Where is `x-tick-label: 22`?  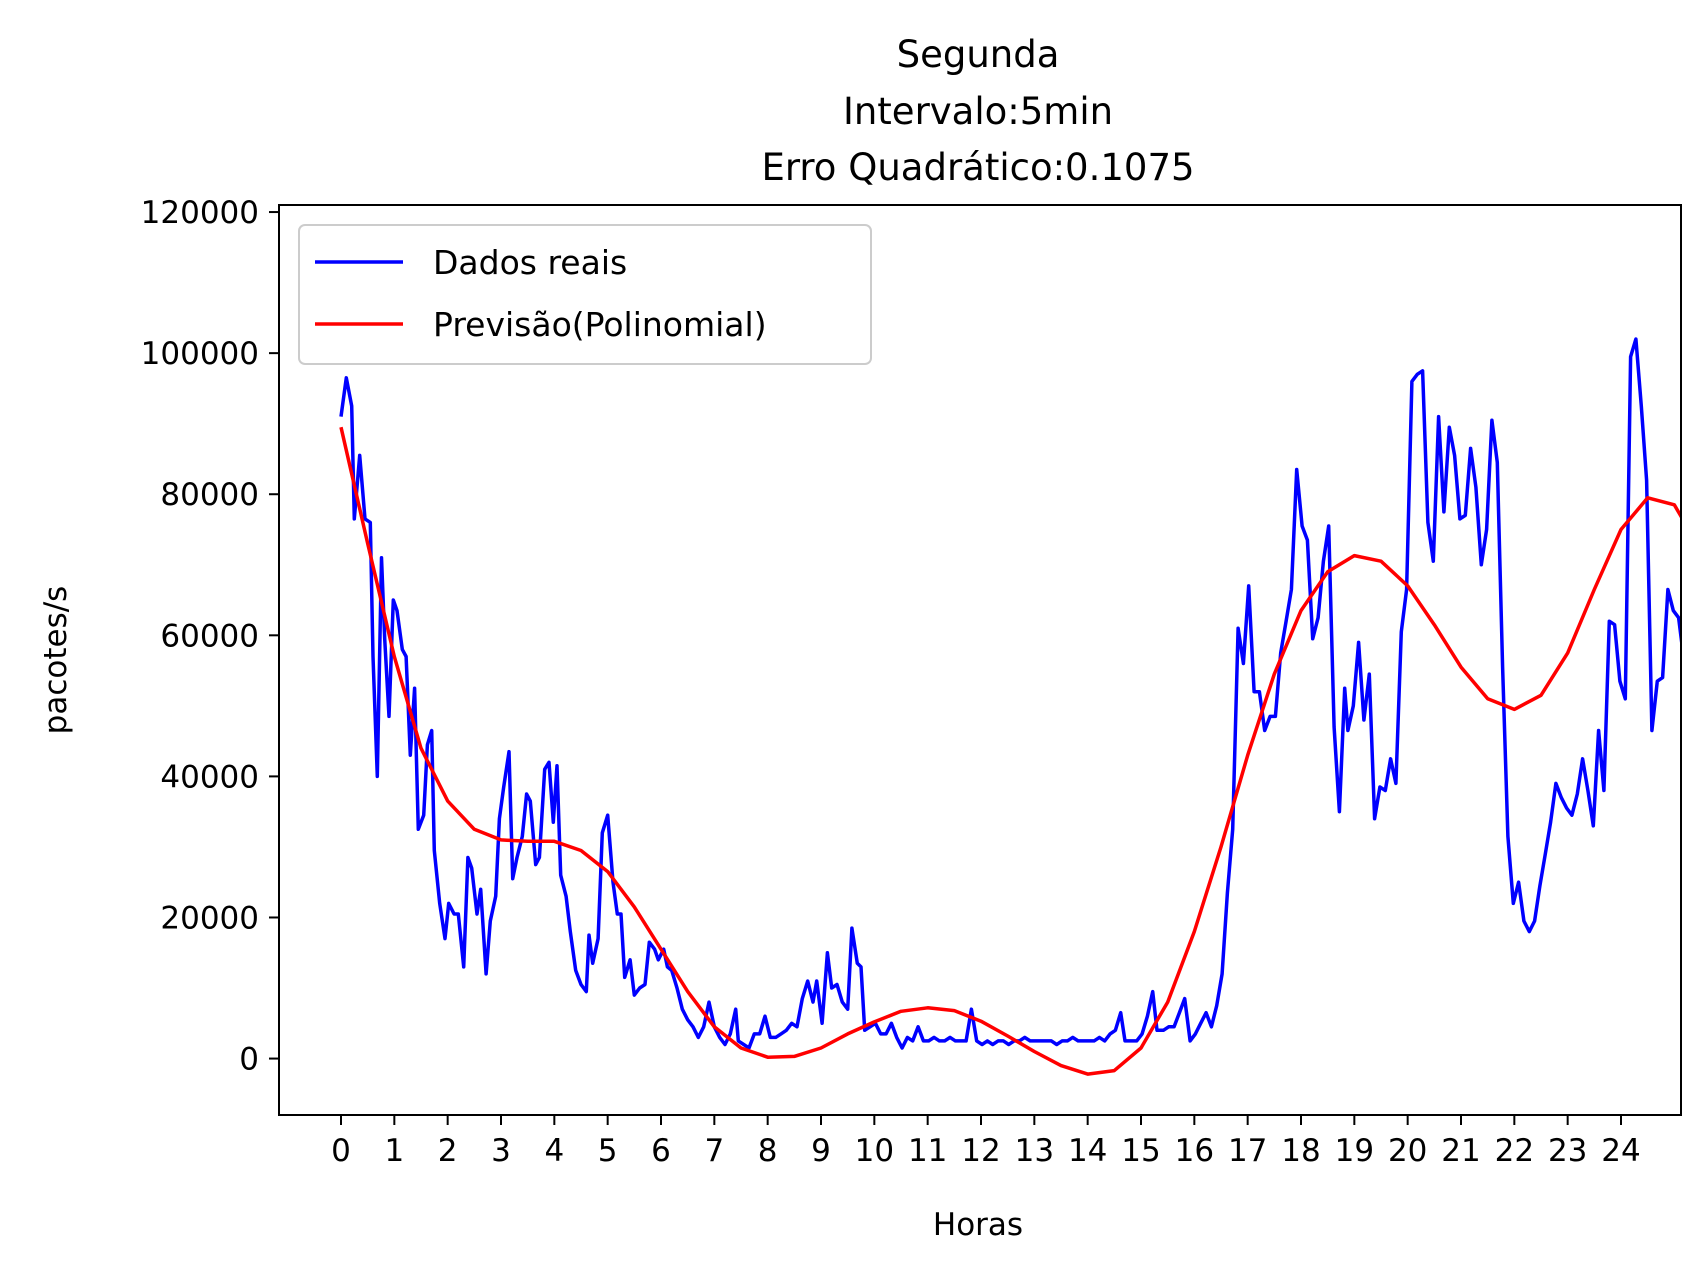
x-tick-label: 22 is located at coordinates (1514, 1151).